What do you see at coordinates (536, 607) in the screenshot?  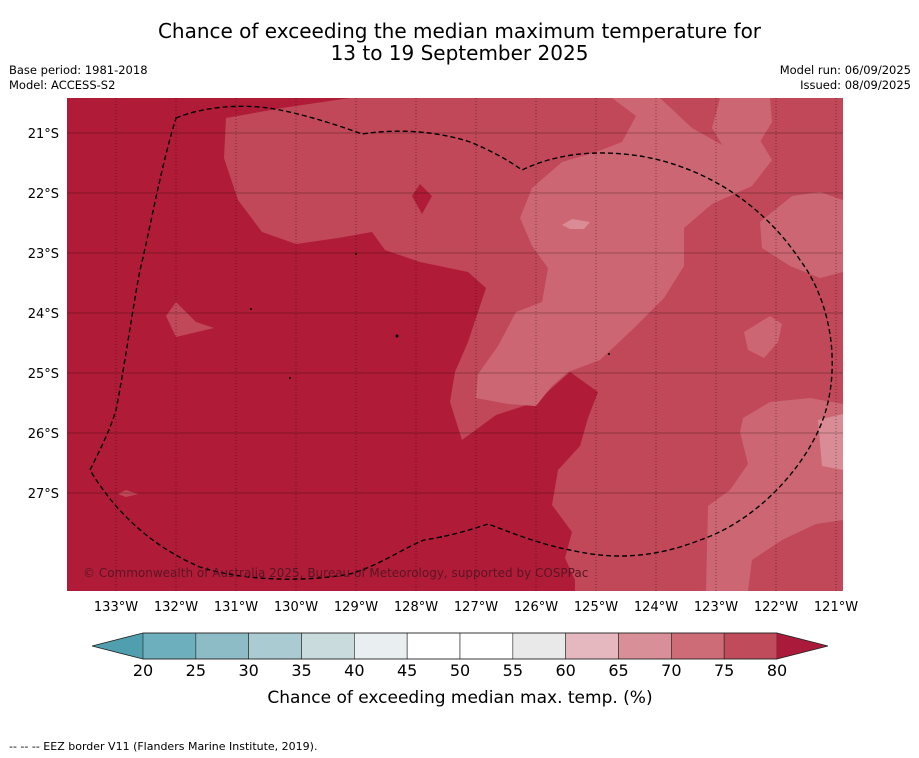 I see `lon-label: 126°W` at bounding box center [536, 607].